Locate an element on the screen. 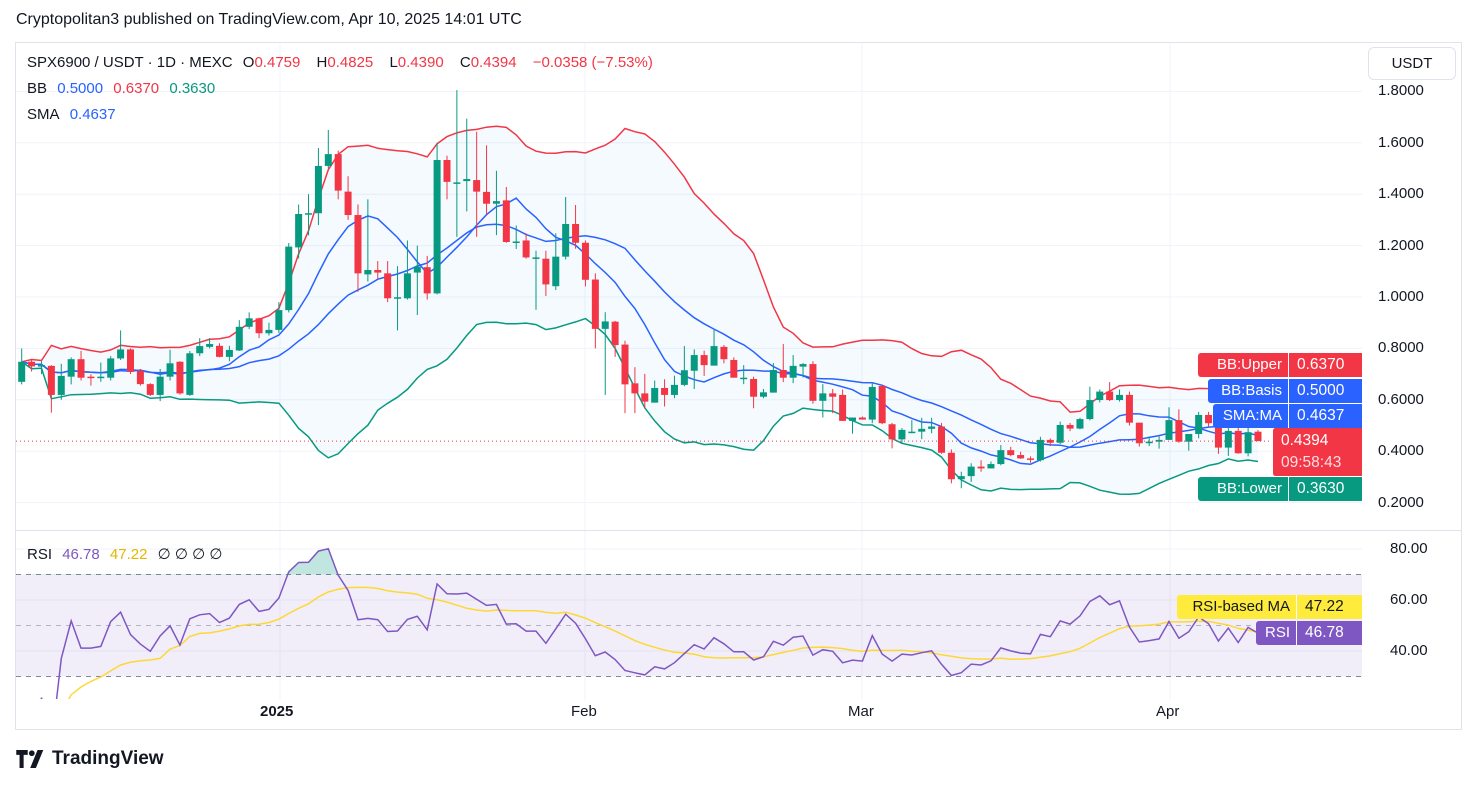  price-tick-label: 0.8000 is located at coordinates (1401, 348).